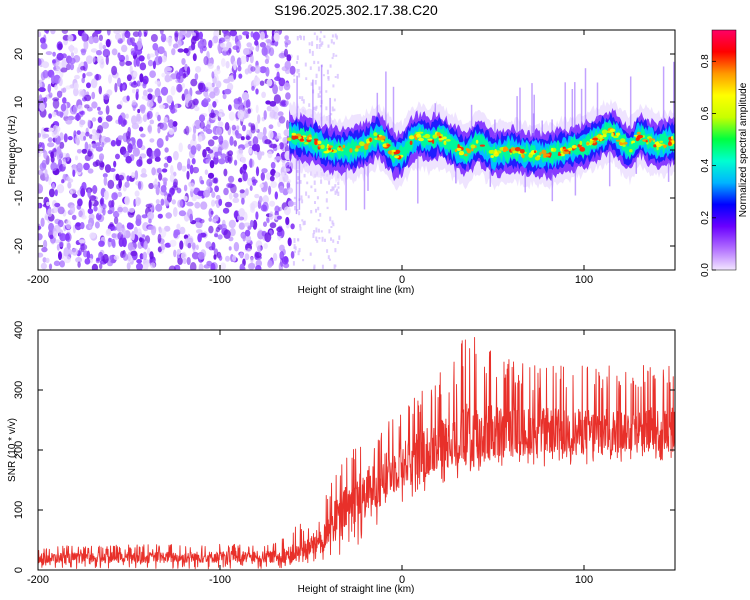  I want to click on snr-ytick-label: 0, so click(19, 570).